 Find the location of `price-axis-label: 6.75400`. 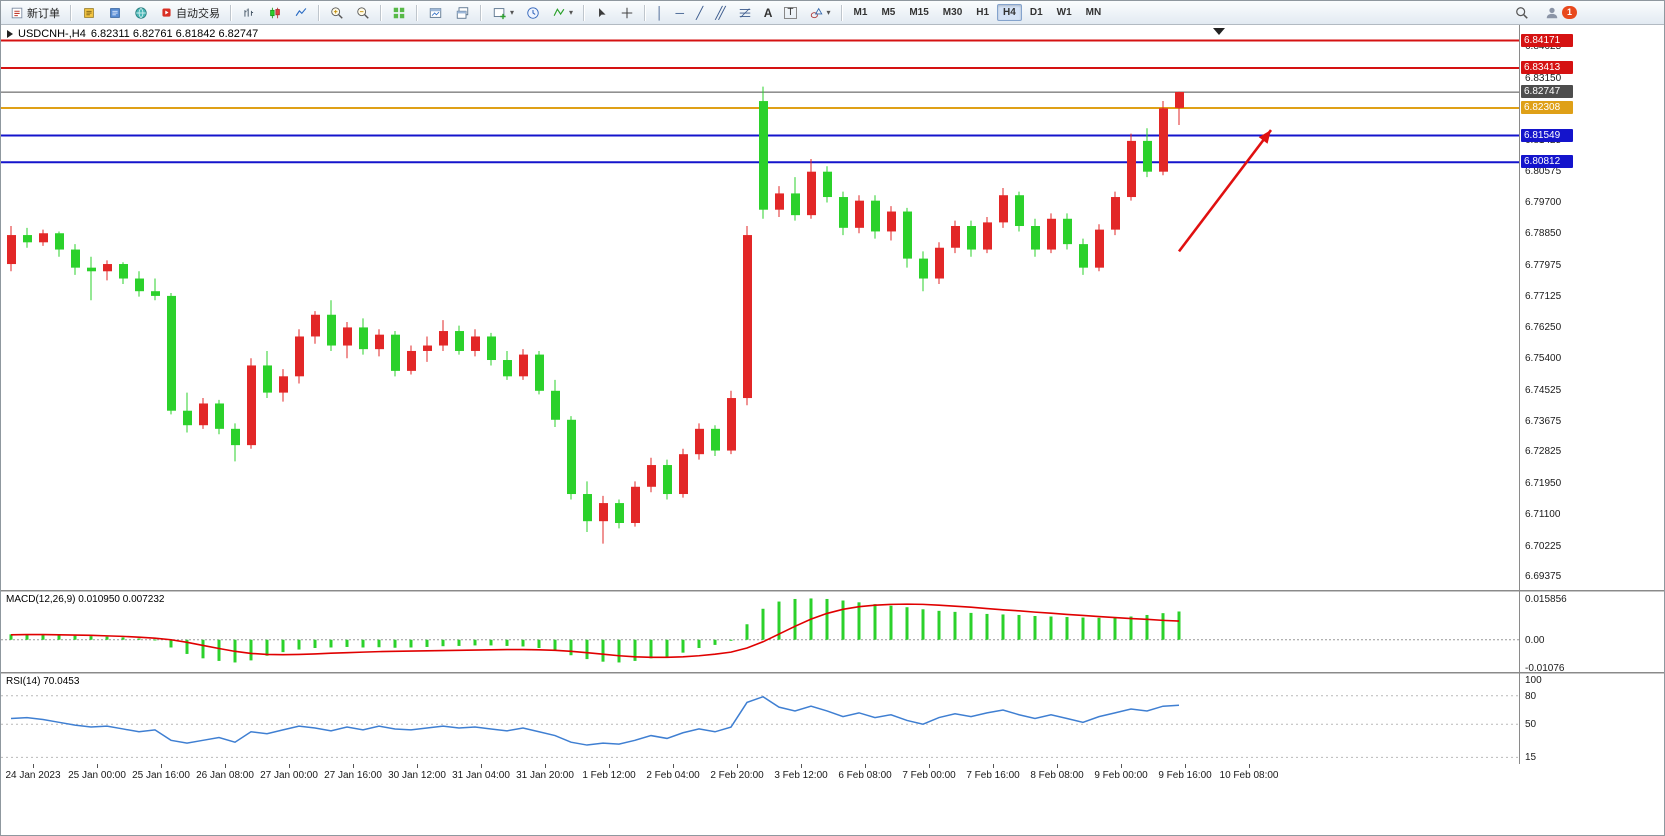

price-axis-label: 6.75400 is located at coordinates (1543, 359).